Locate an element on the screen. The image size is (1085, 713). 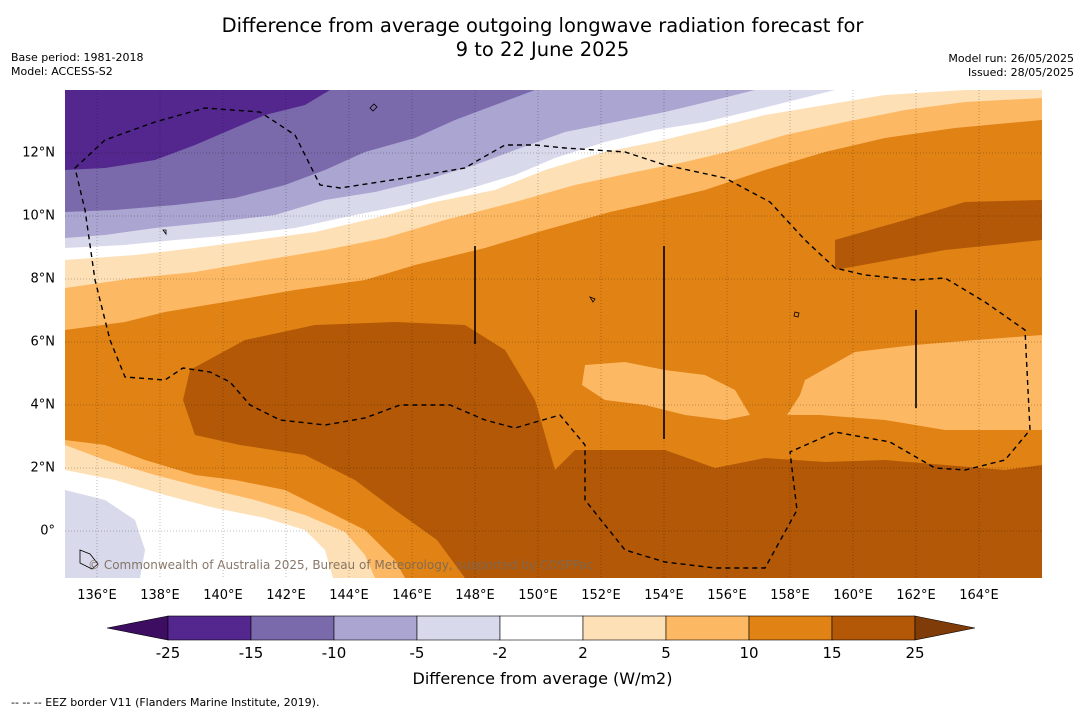
colorbar-label: 15 is located at coordinates (832, 653).